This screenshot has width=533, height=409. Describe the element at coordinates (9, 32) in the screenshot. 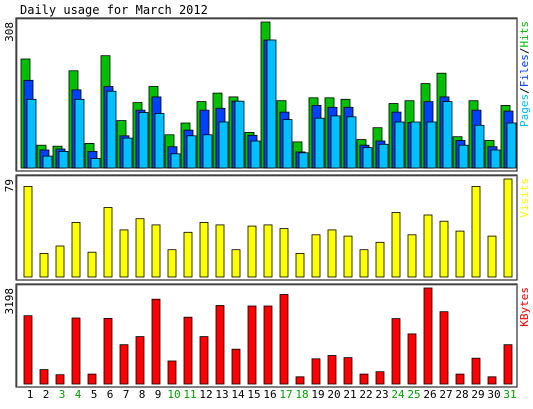

I see `y-max-label: 308` at that location.